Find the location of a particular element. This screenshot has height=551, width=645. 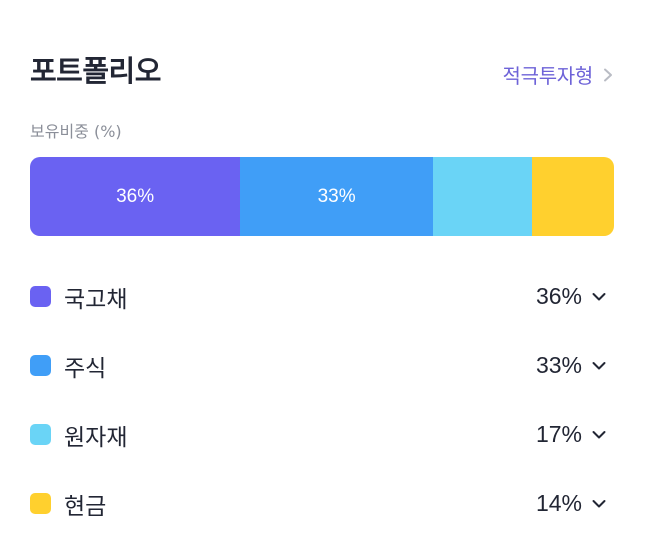

segment-percent-label: 36% is located at coordinates (135, 196).